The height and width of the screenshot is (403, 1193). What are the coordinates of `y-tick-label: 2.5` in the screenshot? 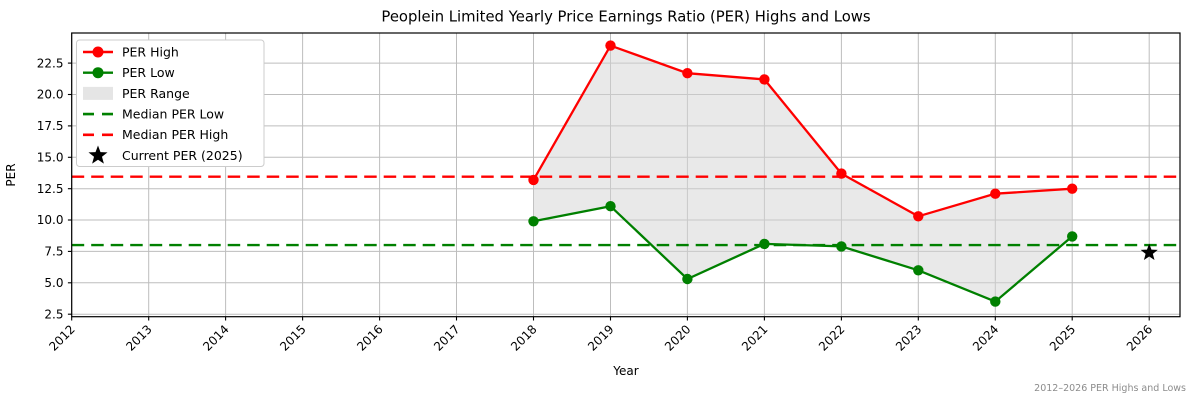 It's located at (53, 314).